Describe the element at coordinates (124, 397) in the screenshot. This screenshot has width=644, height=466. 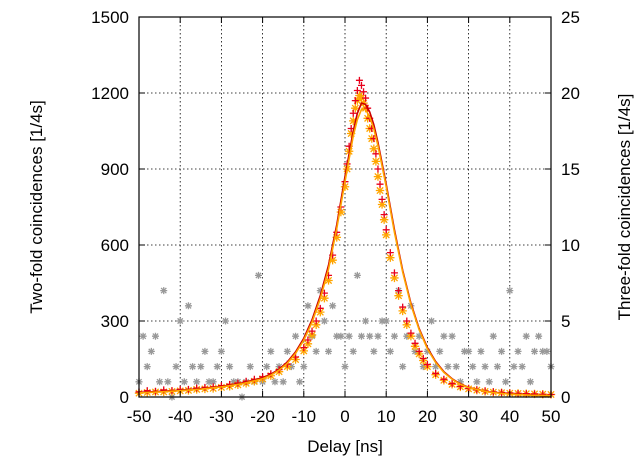
I see `y-tick-label: 0` at that location.